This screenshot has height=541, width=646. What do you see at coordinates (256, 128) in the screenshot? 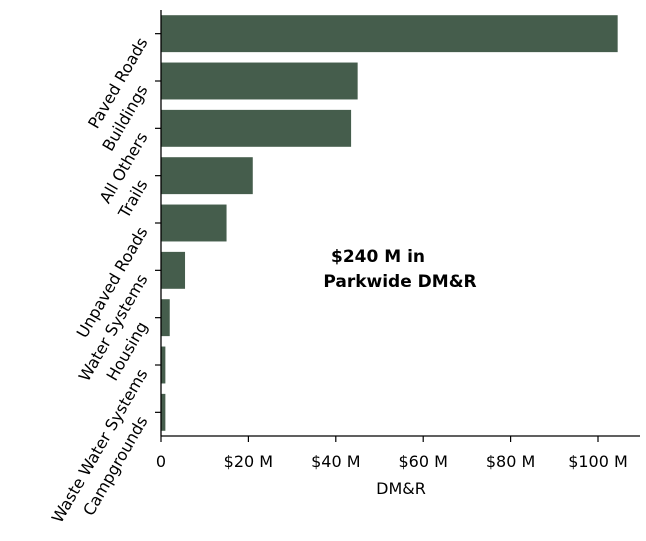
I see `bar-all-others` at bounding box center [256, 128].